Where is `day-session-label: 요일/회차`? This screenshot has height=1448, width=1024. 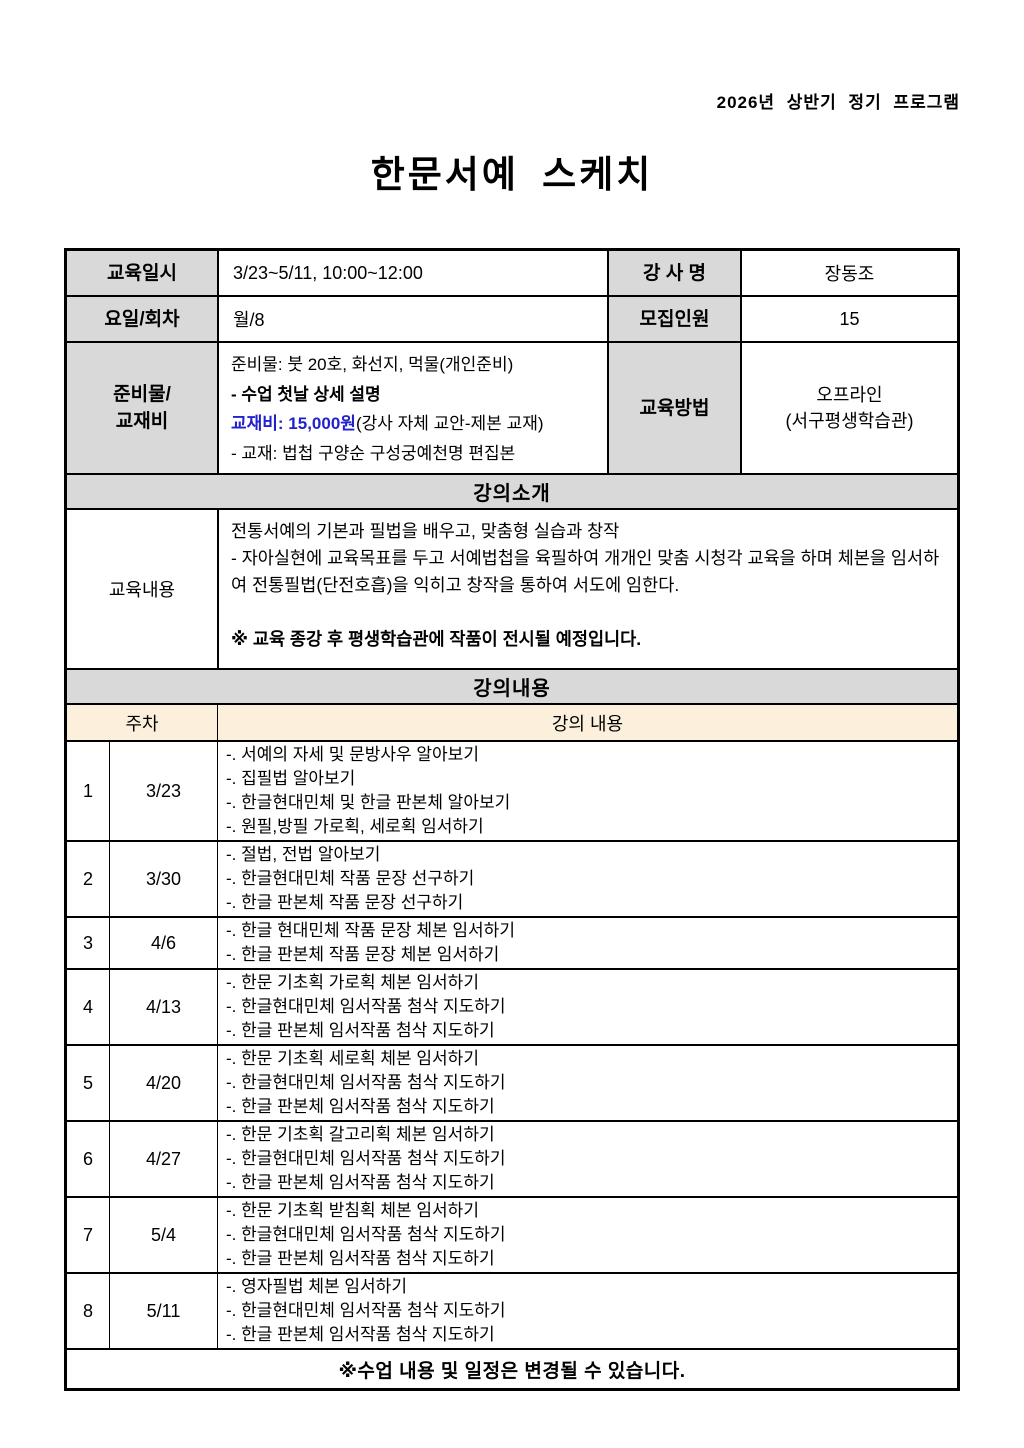
day-session-label: 요일/회차 is located at coordinates (143, 319).